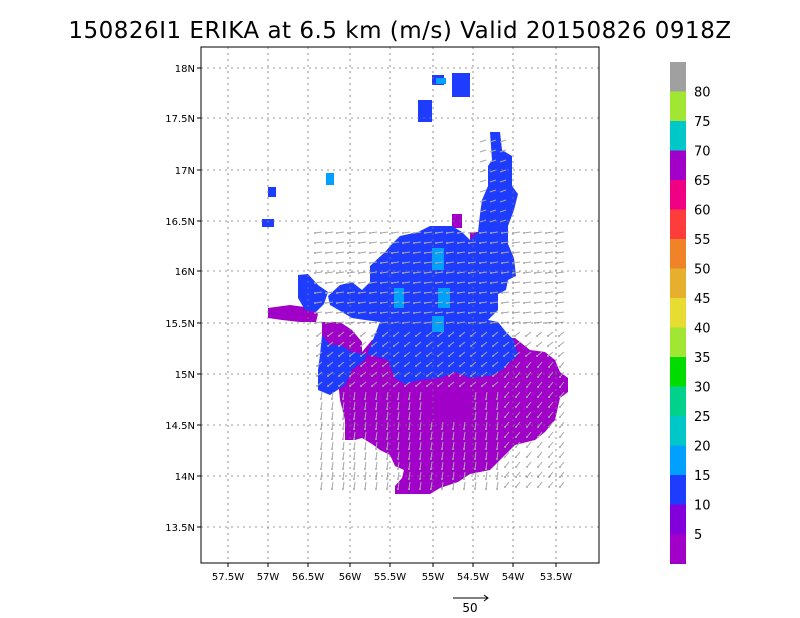 This screenshot has height=618, width=800. What do you see at coordinates (702, 476) in the screenshot?
I see `colorbar-label: 15` at bounding box center [702, 476].